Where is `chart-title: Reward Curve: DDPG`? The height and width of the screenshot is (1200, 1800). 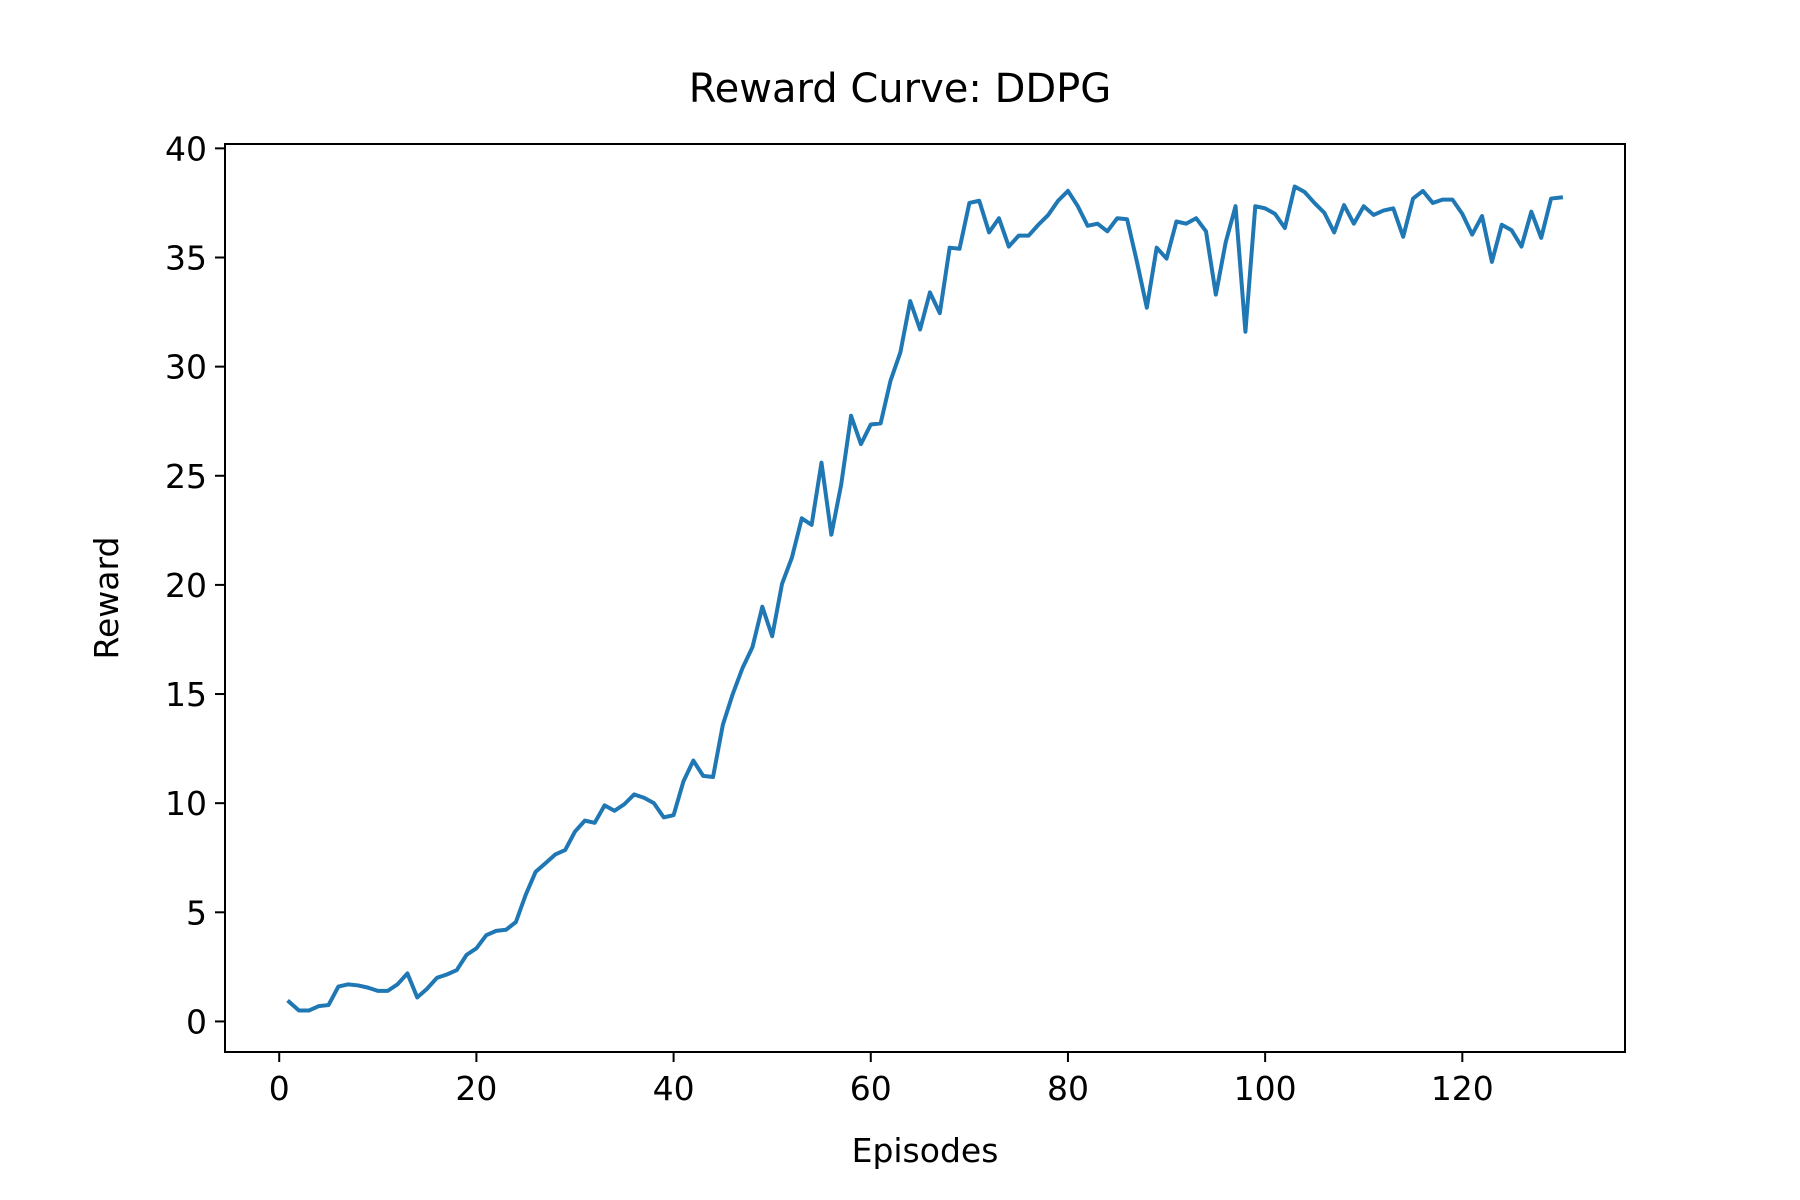
chart-title: Reward Curve: DDPG is located at coordinates (900, 89).